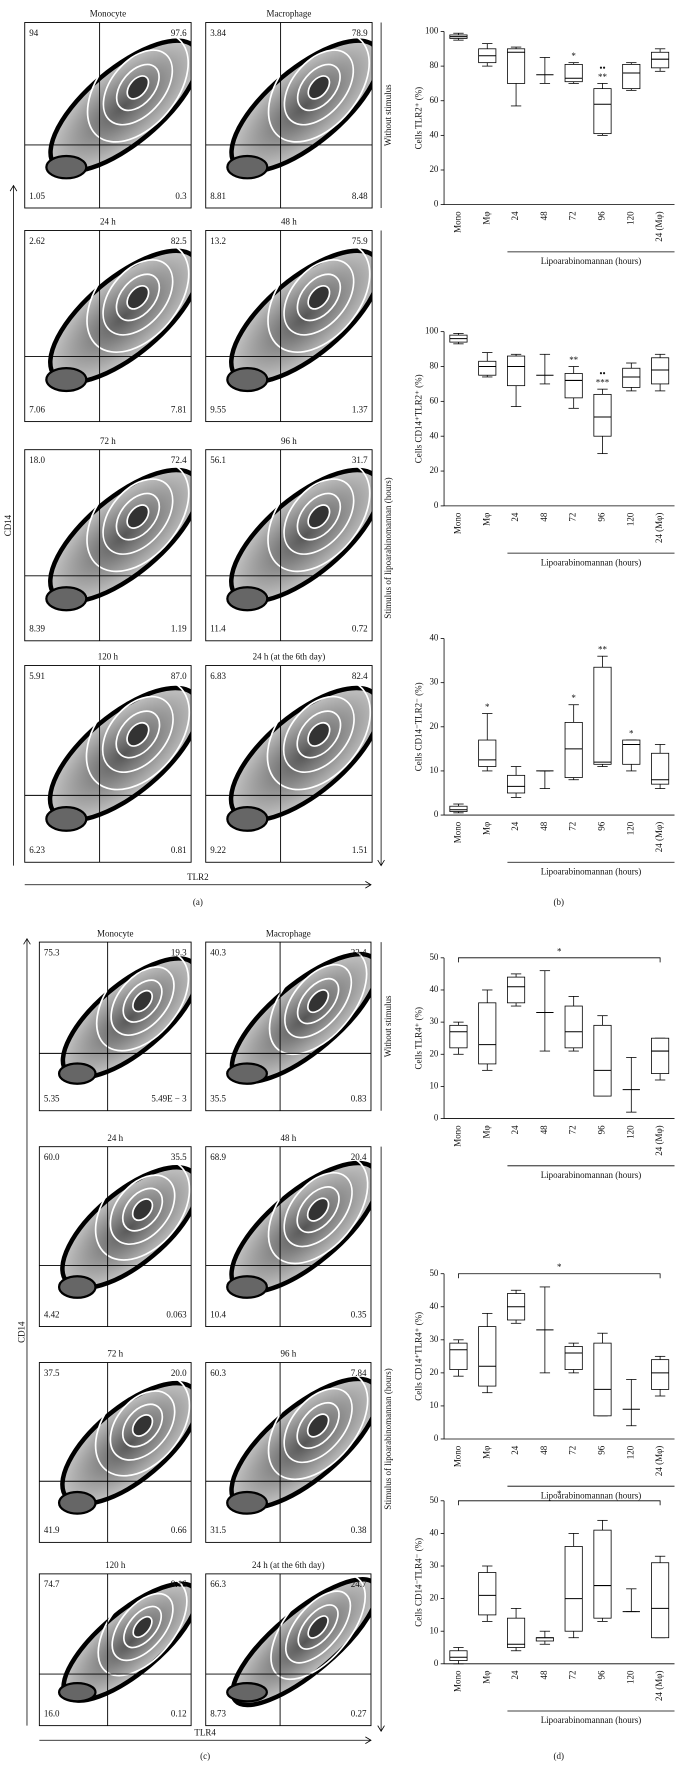 Image resolution: width=688 pixels, height=1765 pixels. I want to click on quadrant-value: 0.81, so click(179, 850).